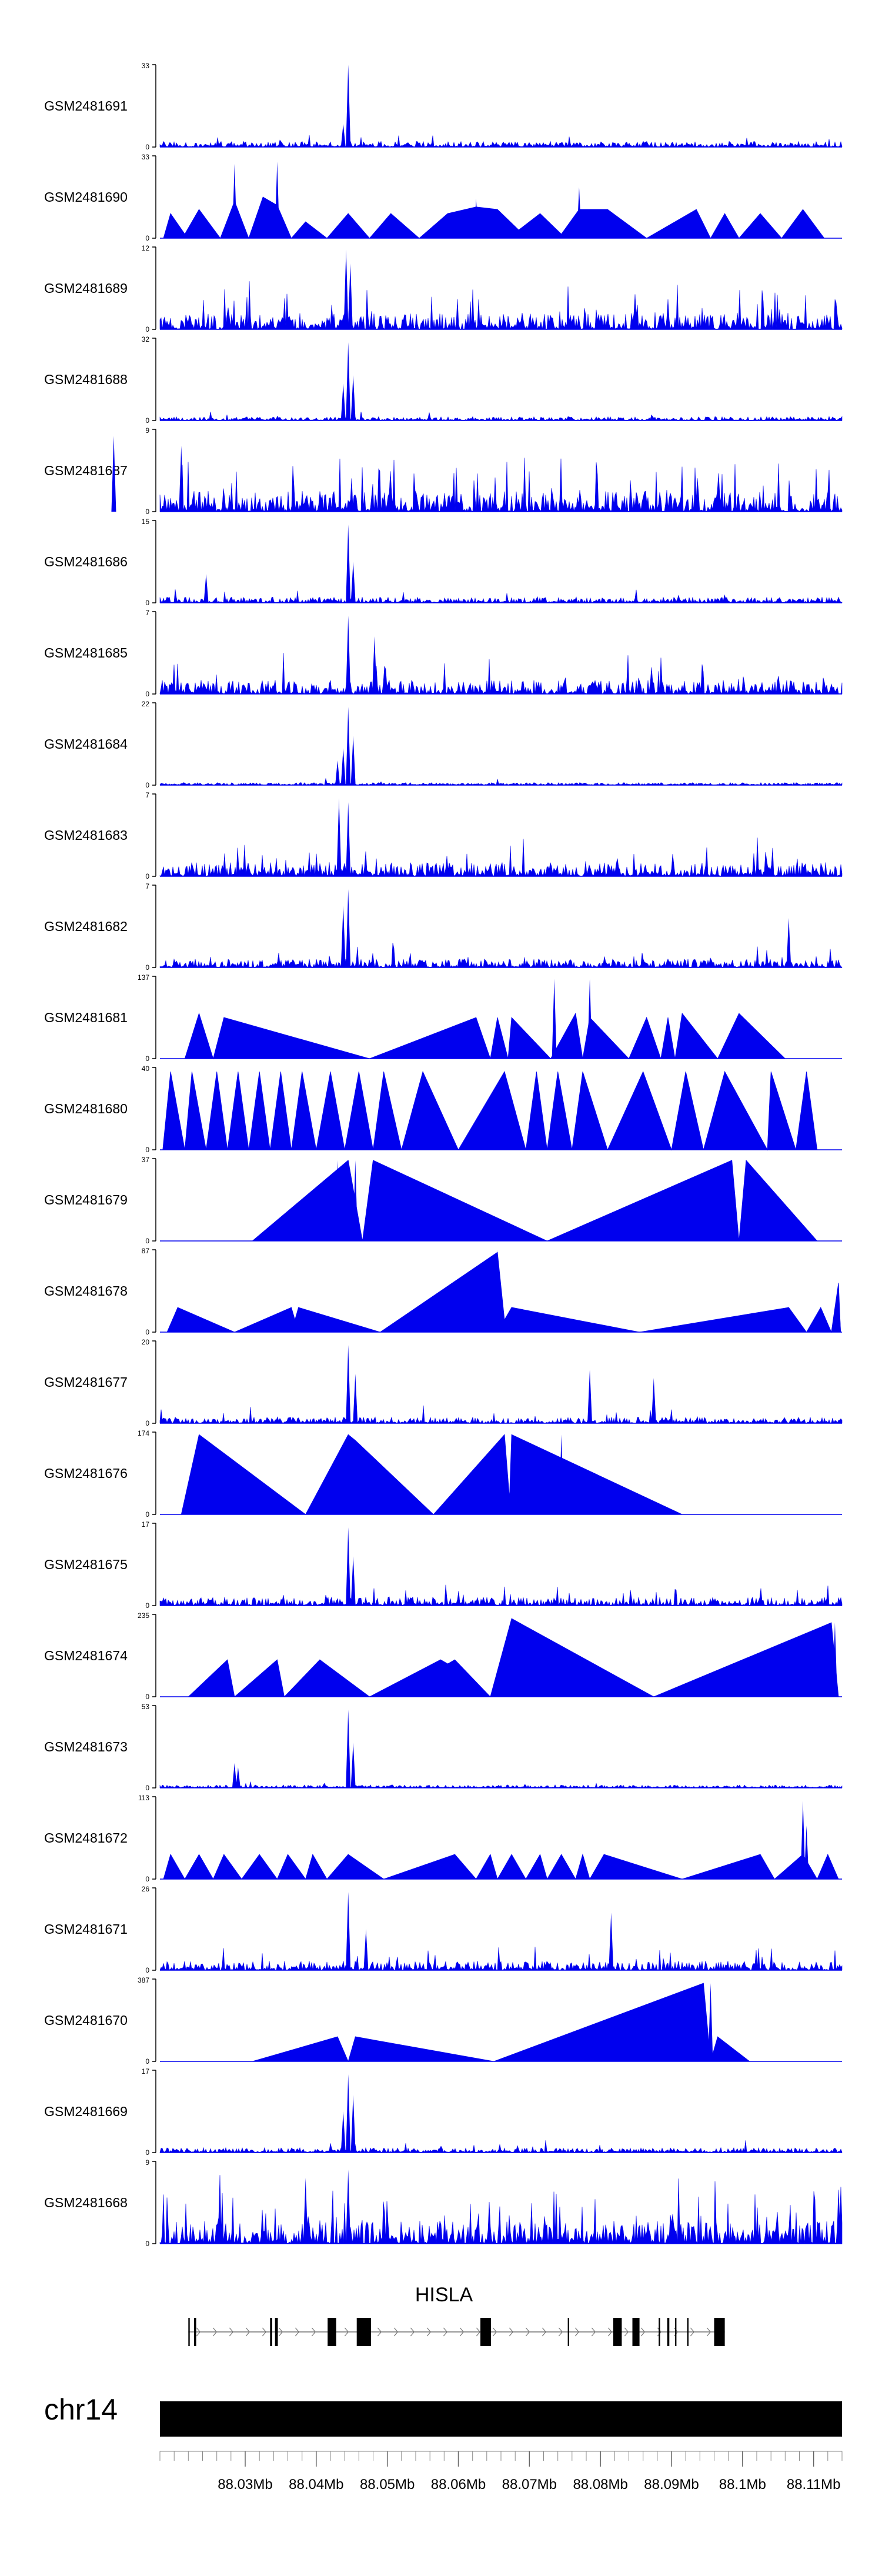 The height and width of the screenshot is (2576, 882). What do you see at coordinates (146, 704) in the screenshot?
I see `y-axis-max-label: 22` at bounding box center [146, 704].